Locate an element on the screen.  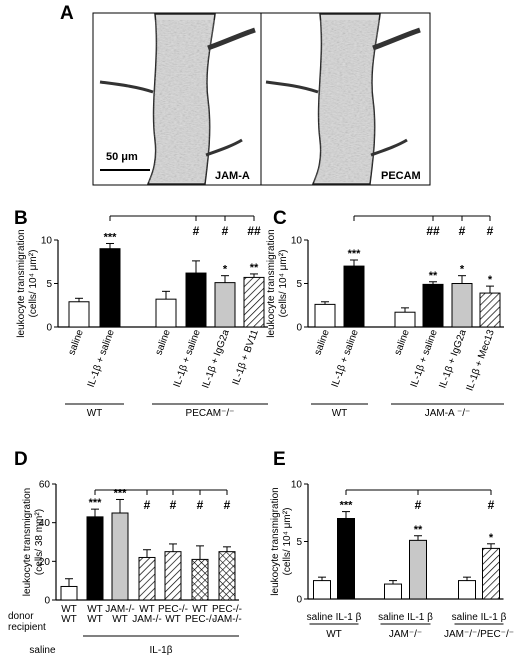
recipient-label: PEC-/- is located at coordinates (200, 619).